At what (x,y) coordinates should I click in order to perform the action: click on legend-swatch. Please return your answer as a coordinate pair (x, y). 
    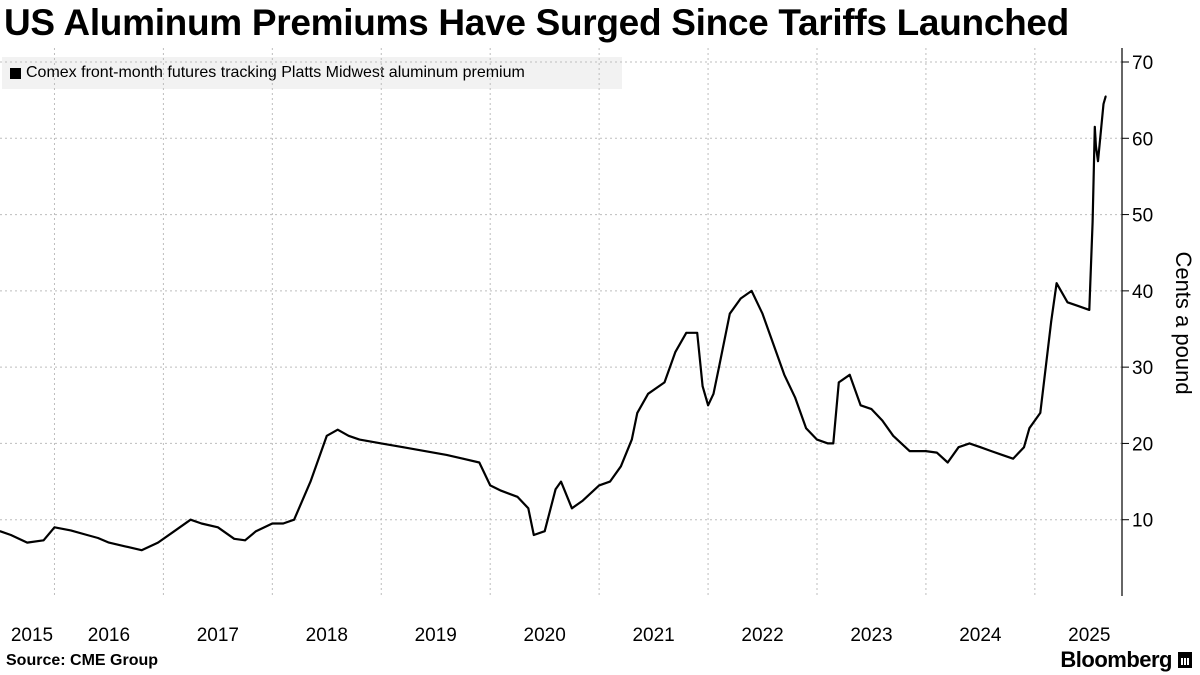
    Looking at the image, I should click on (15, 73).